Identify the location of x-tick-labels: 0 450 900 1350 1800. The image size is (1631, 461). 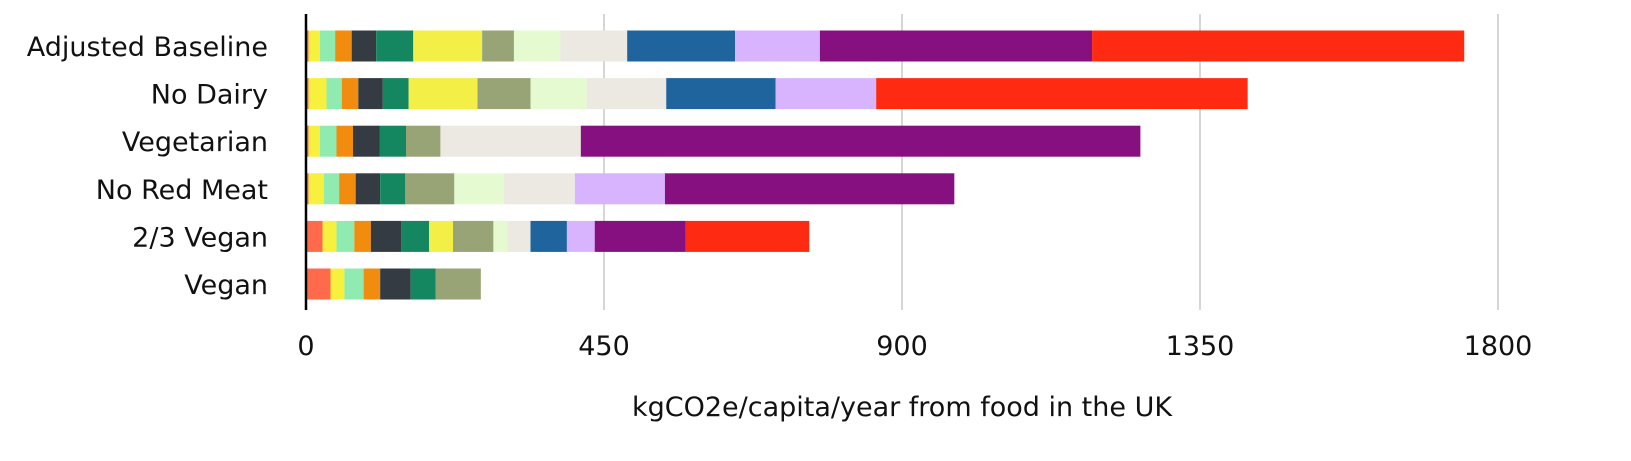
(914, 346).